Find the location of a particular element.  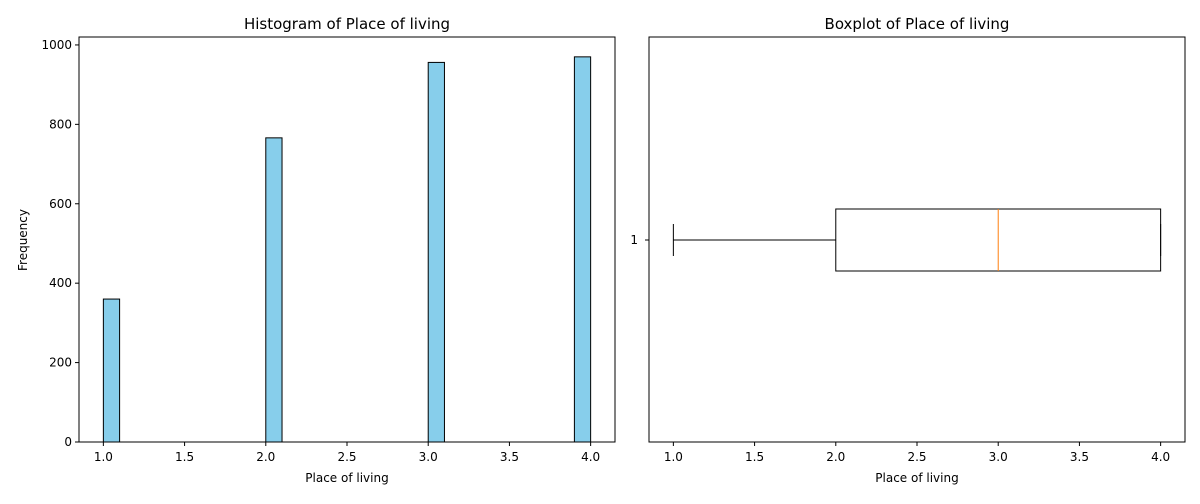

histogram-x-axis-label: Place of living is located at coordinates (346, 478).